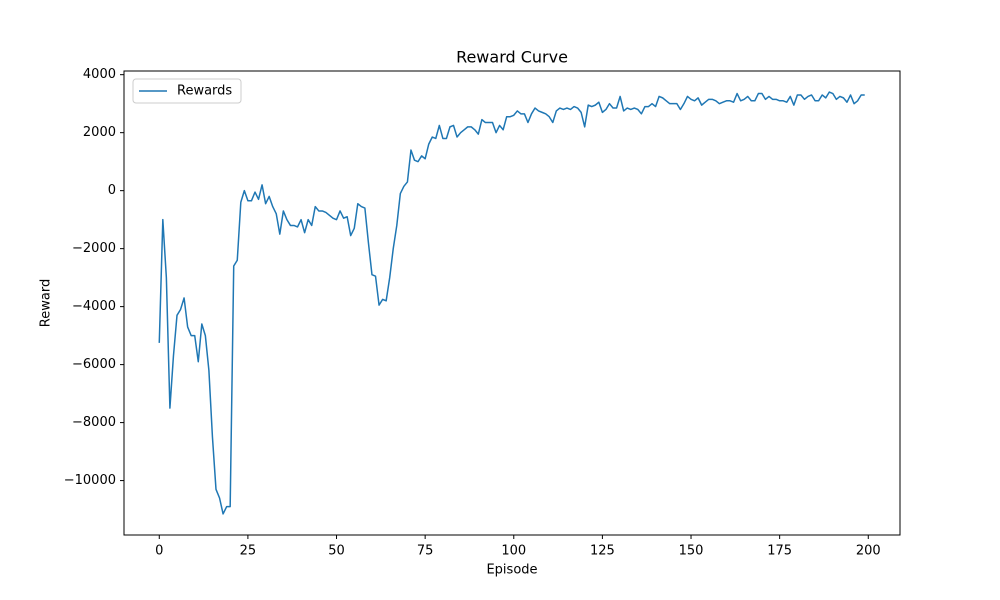 The height and width of the screenshot is (600, 1000). What do you see at coordinates (94, 364) in the screenshot?
I see `y-tick-label: −6000` at bounding box center [94, 364].